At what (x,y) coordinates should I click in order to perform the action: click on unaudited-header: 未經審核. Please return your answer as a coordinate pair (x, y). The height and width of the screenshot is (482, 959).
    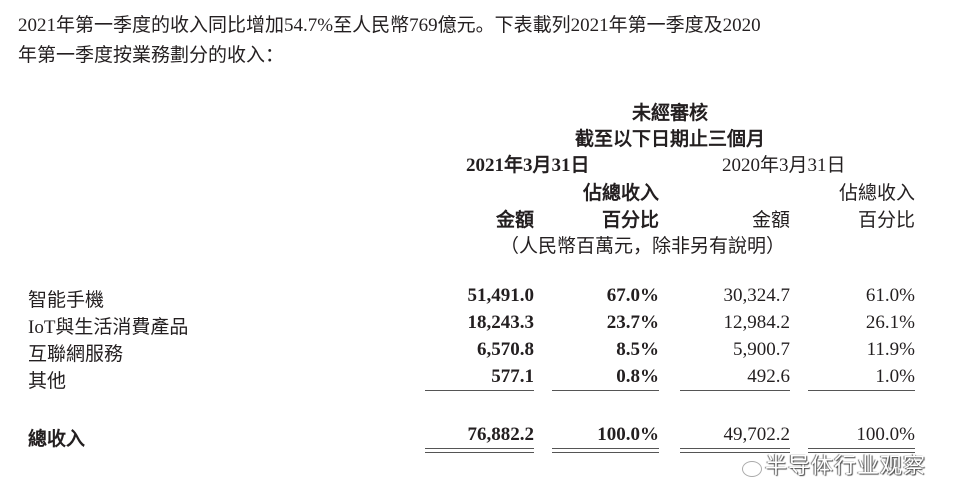
    Looking at the image, I should click on (669, 113).